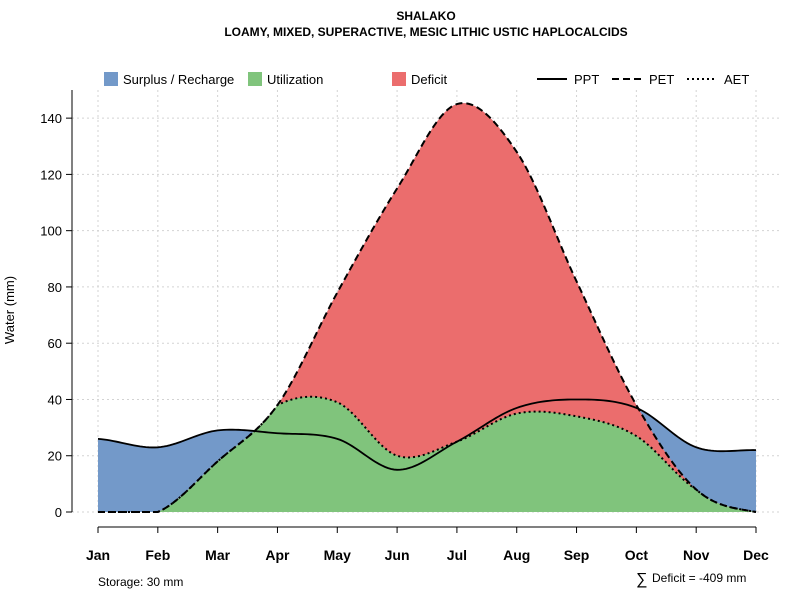  I want to click on x-tick-label-jul: Jul, so click(457, 555).